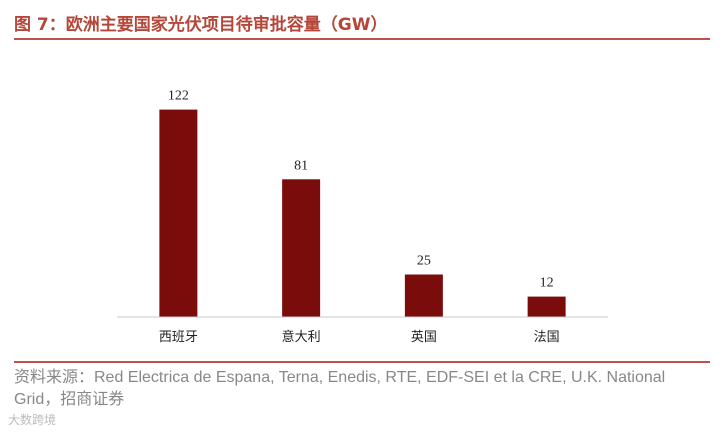 Image resolution: width=724 pixels, height=433 pixels. What do you see at coordinates (424, 261) in the screenshot?
I see `value-label-2: 25` at bounding box center [424, 261].